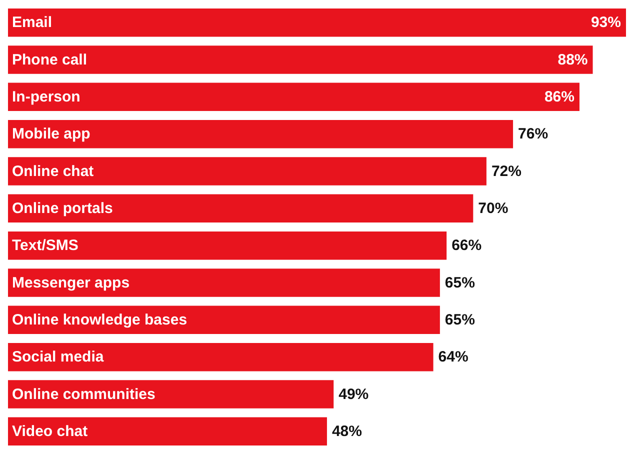 This screenshot has width=628, height=450. I want to click on data-label: 66%, so click(467, 245).